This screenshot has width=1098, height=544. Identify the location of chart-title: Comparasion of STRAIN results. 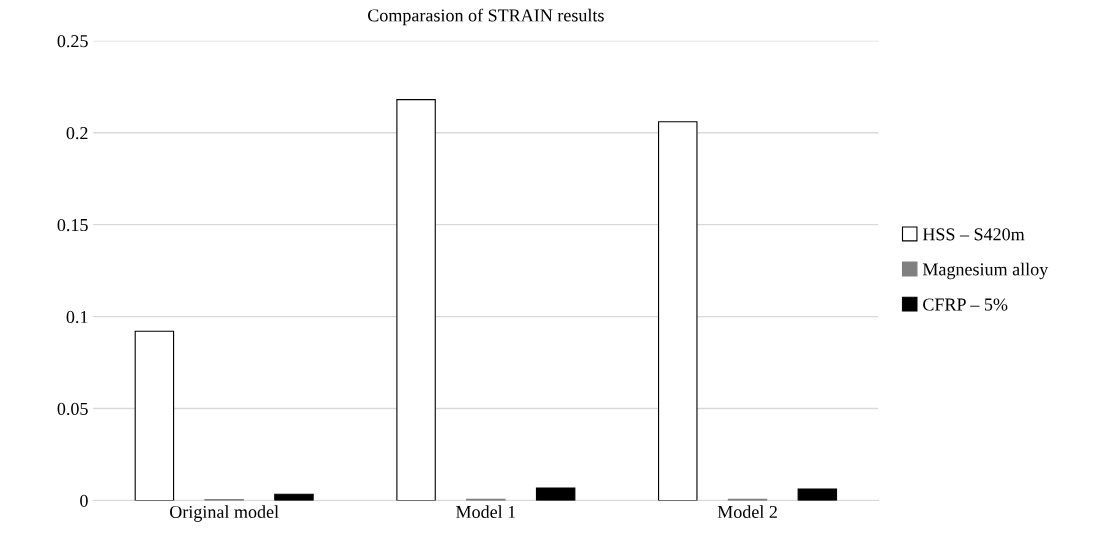
(486, 17).